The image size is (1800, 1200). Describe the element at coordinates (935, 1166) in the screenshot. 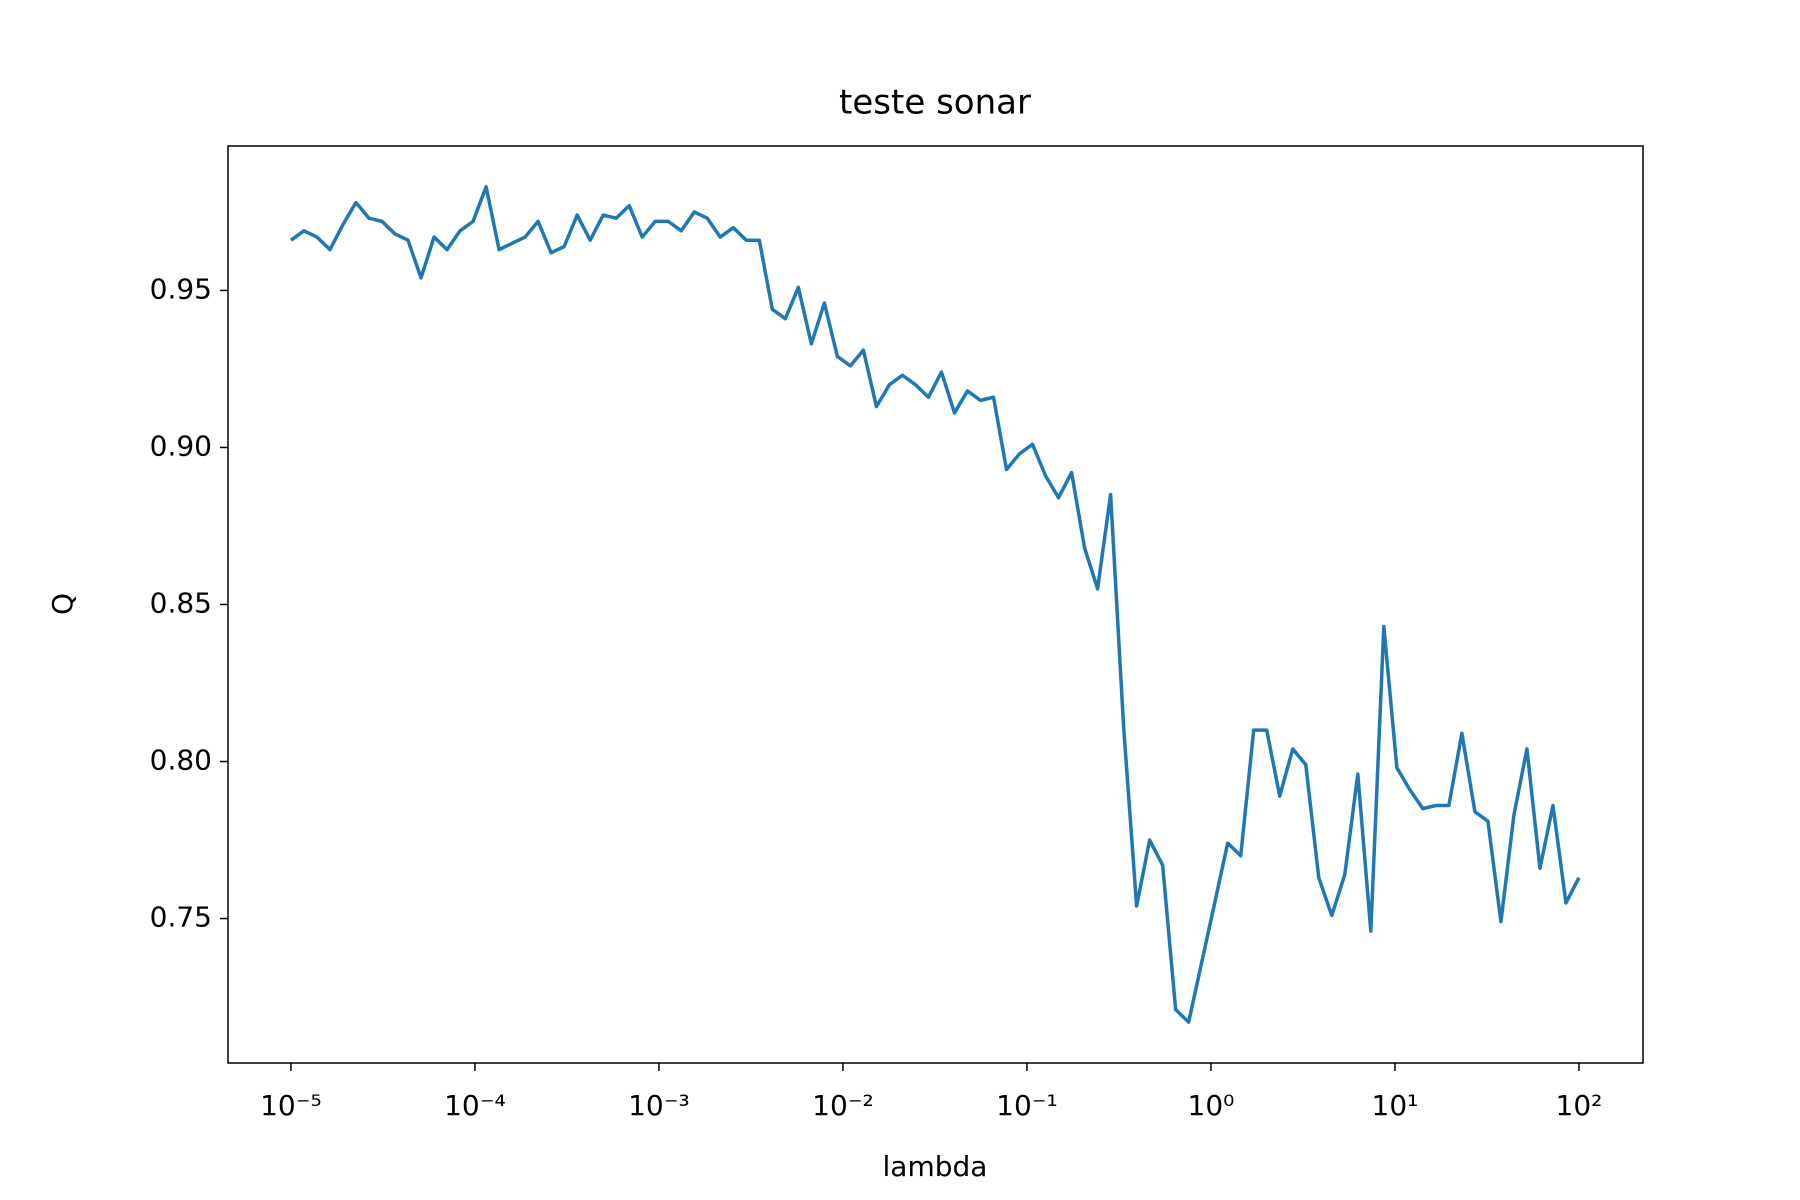

I see `x-axis-label: lambda` at that location.